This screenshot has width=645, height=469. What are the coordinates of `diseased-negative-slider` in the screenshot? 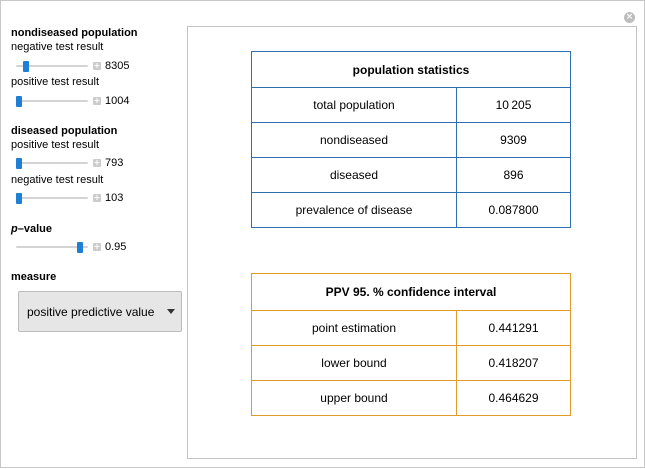 It's located at (52, 198).